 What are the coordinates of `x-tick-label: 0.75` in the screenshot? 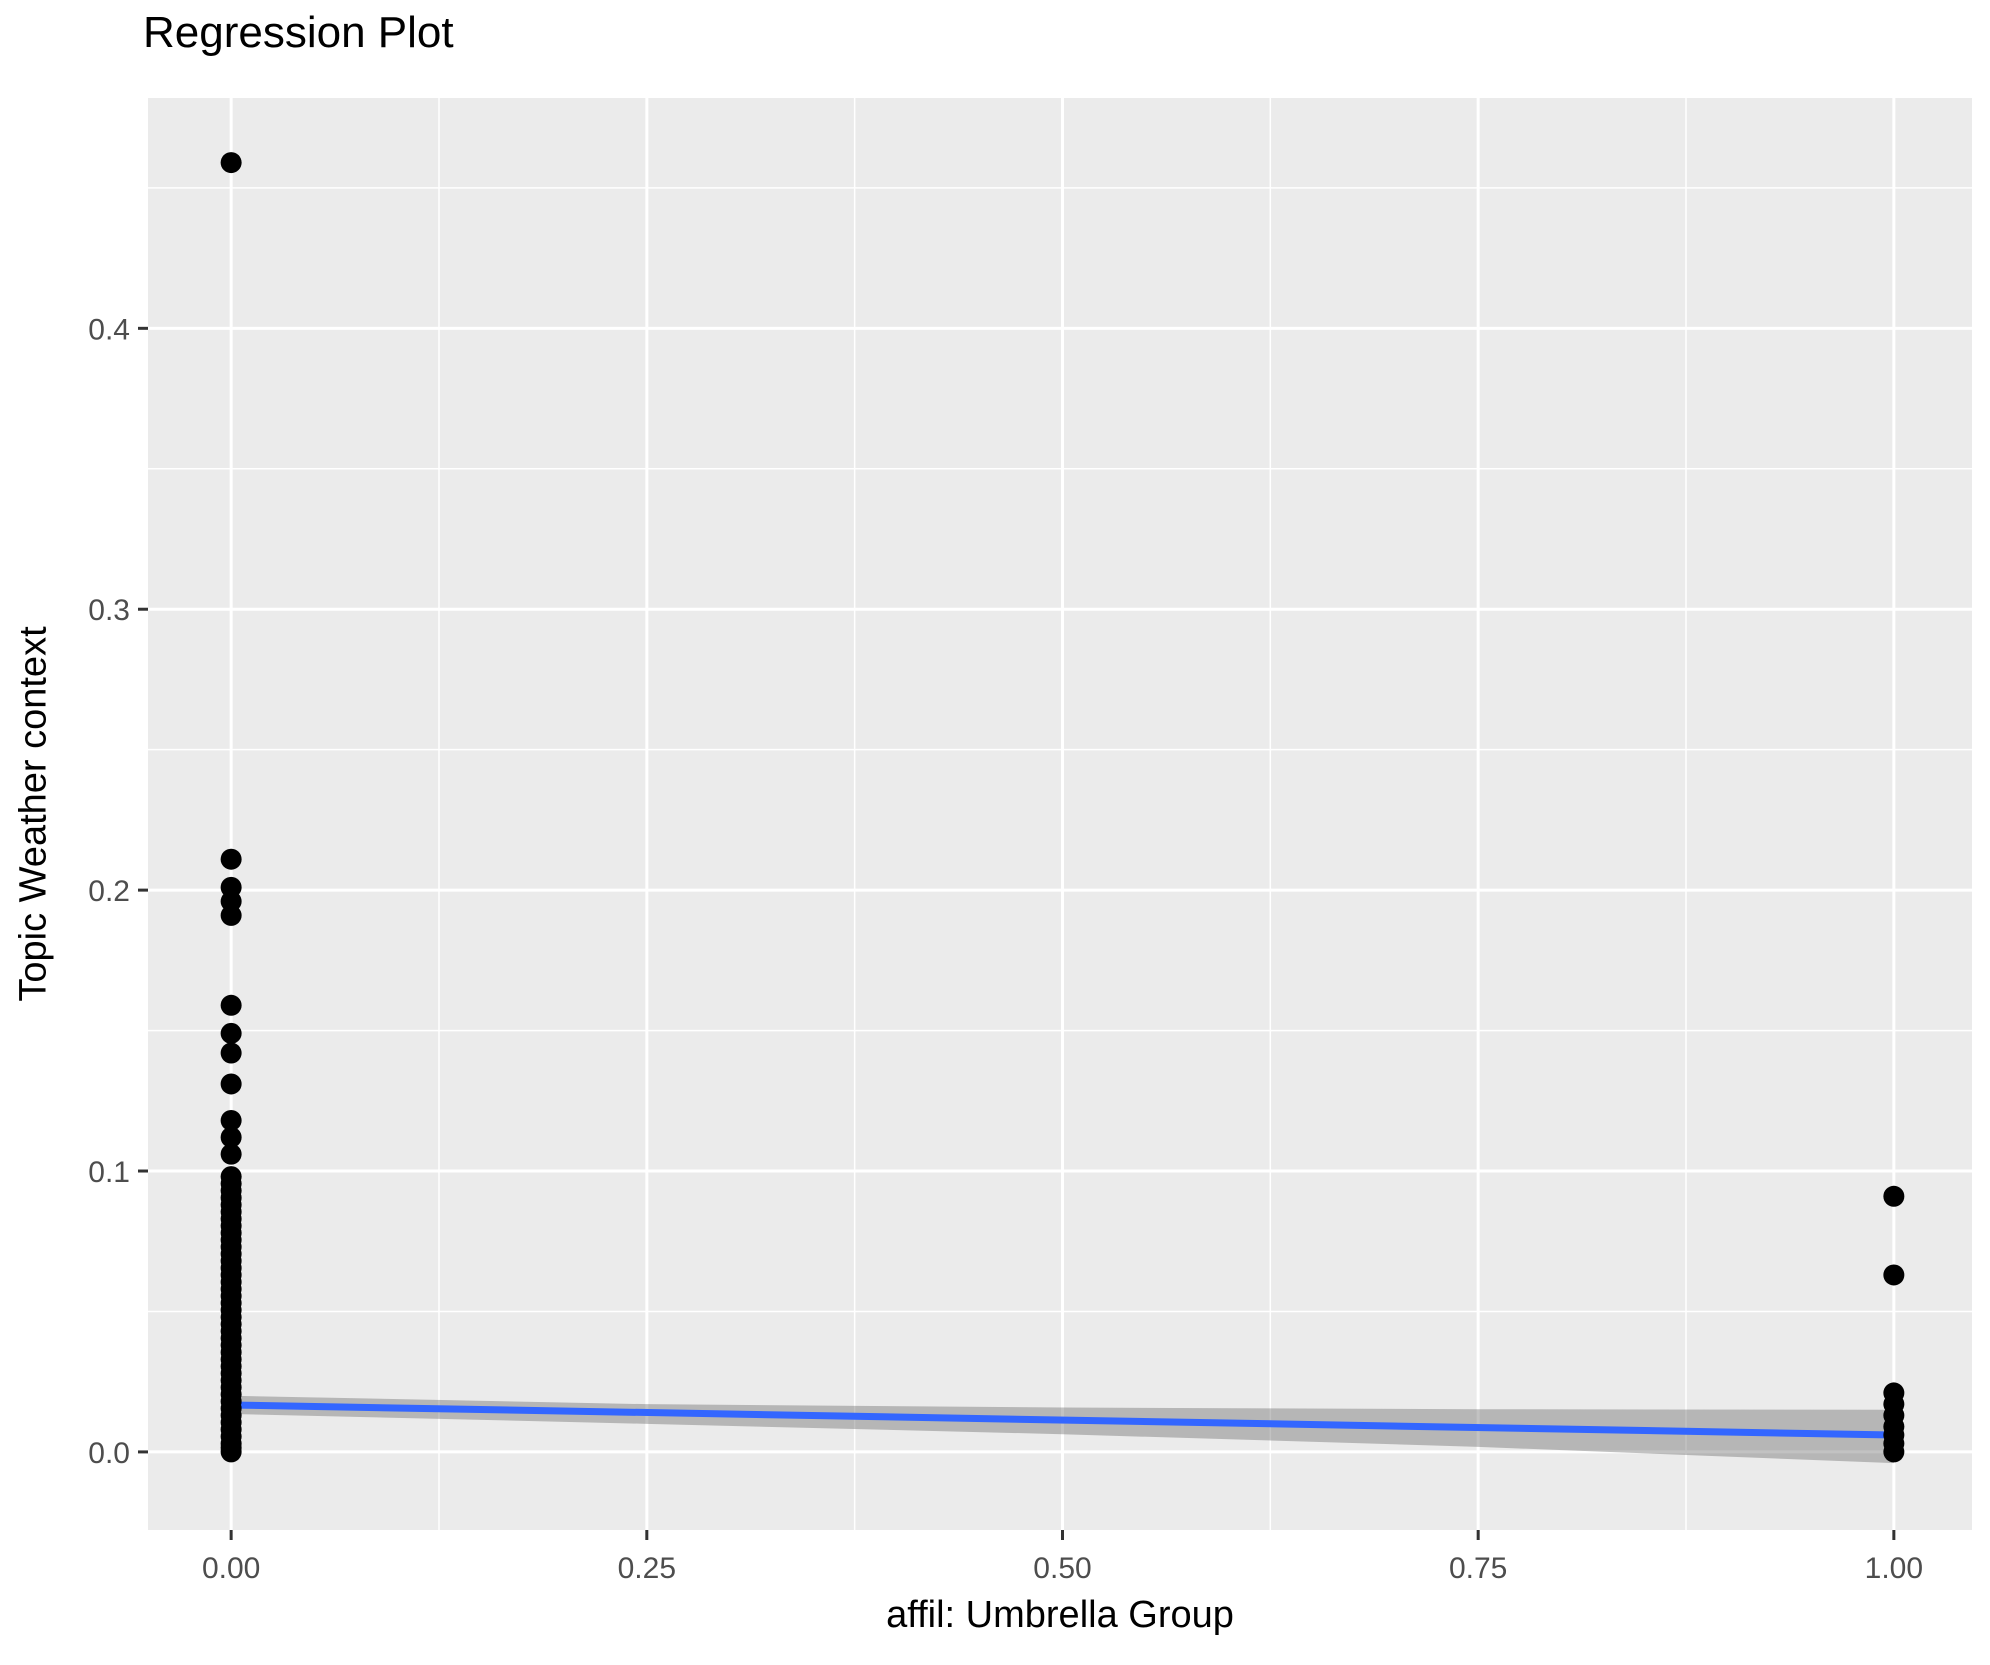 It's located at (1478, 1568).